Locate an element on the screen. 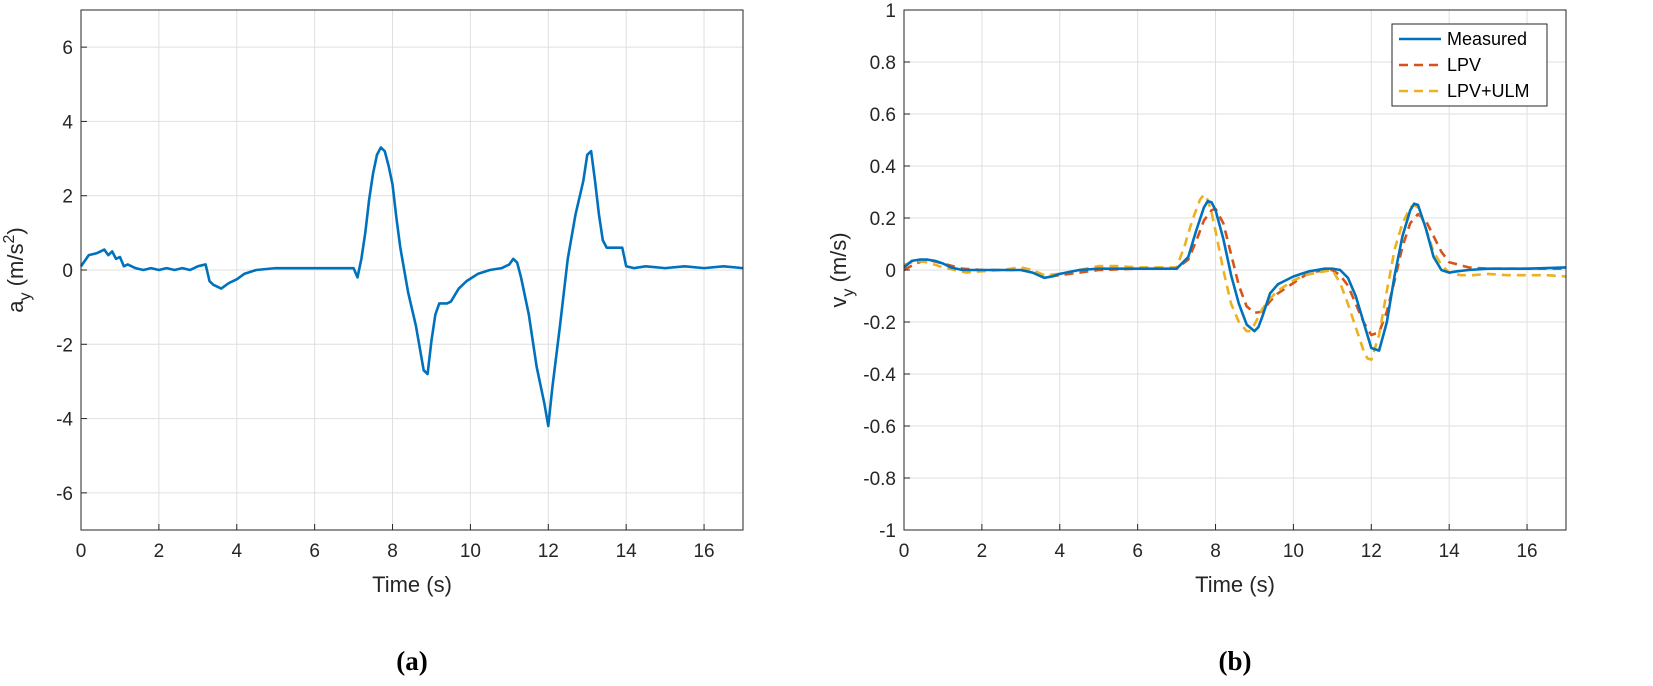 The width and height of the screenshot is (1653, 686). y-tick-label: 6 is located at coordinates (67, 48).